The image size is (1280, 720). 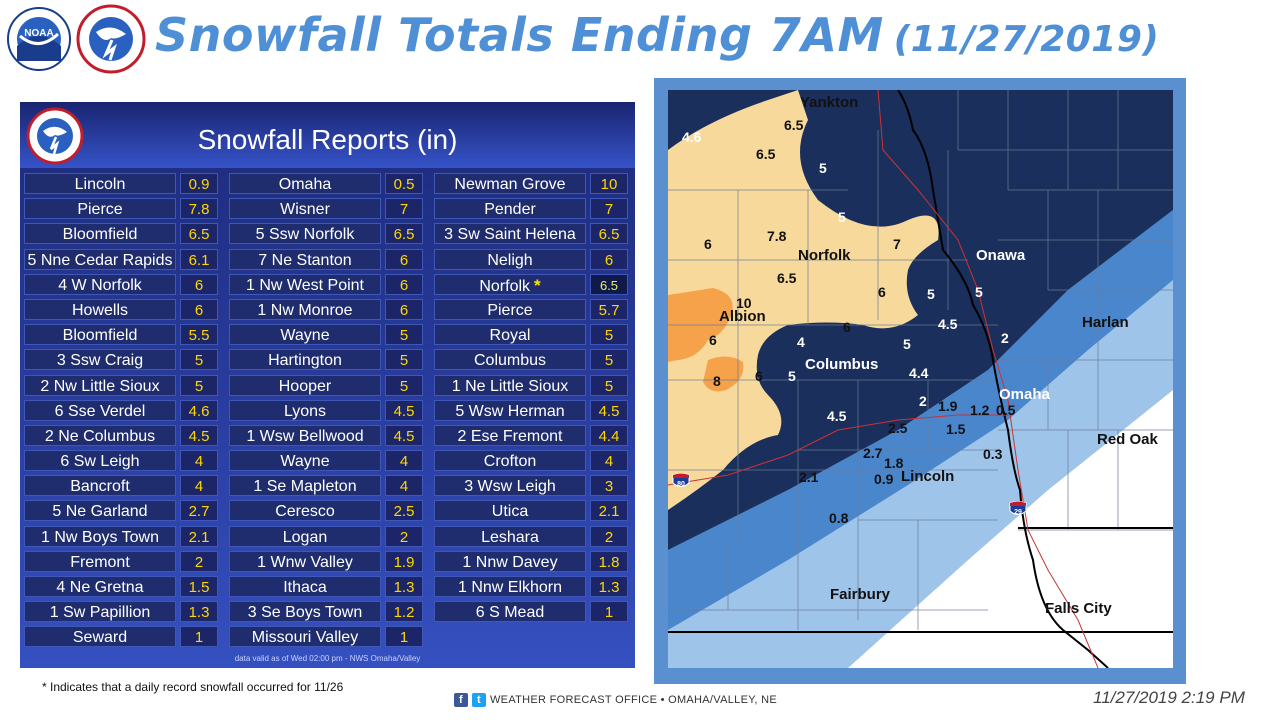 I want to click on report-row: Crofton 4, so click(x=534, y=461).